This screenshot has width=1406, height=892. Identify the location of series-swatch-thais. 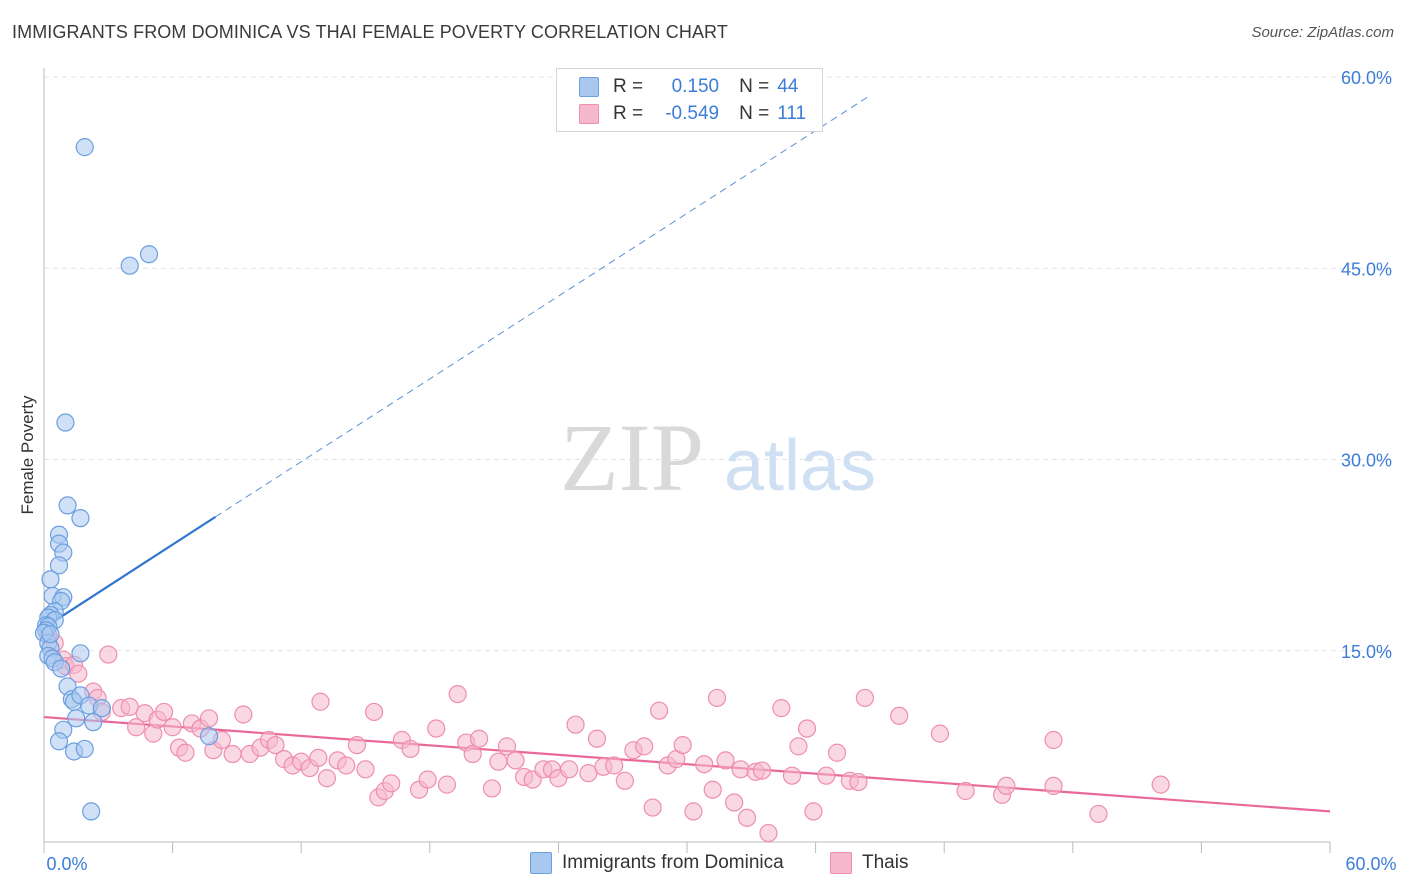
(841, 863).